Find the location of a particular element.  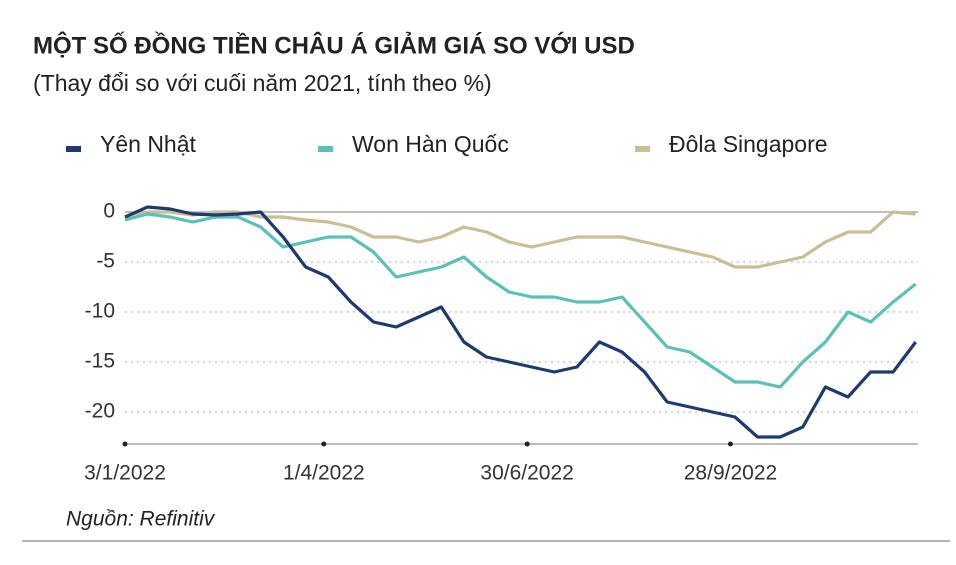

x-tick-label: 28/9/2022 is located at coordinates (730, 473).